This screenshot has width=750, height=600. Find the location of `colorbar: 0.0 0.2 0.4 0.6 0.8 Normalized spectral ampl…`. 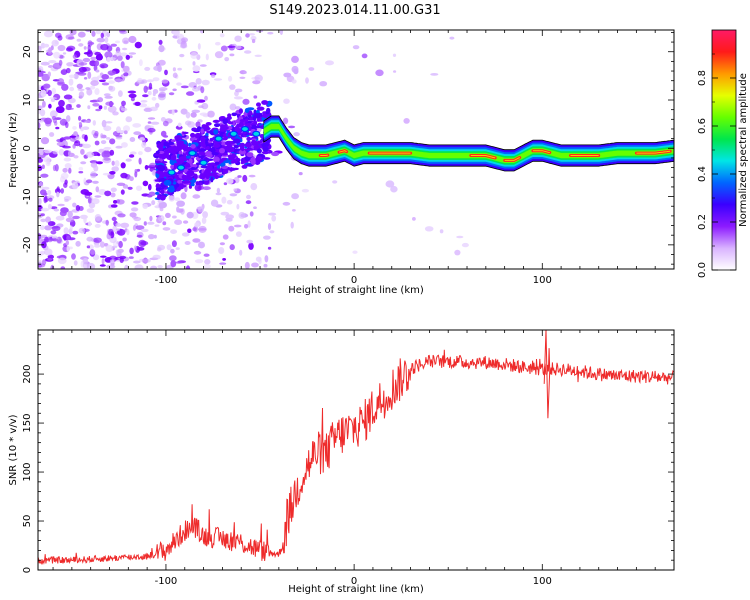

colorbar: 0.0 0.2 0.4 0.6 0.8 Normalized spectral ampl… is located at coordinates (723, 153).